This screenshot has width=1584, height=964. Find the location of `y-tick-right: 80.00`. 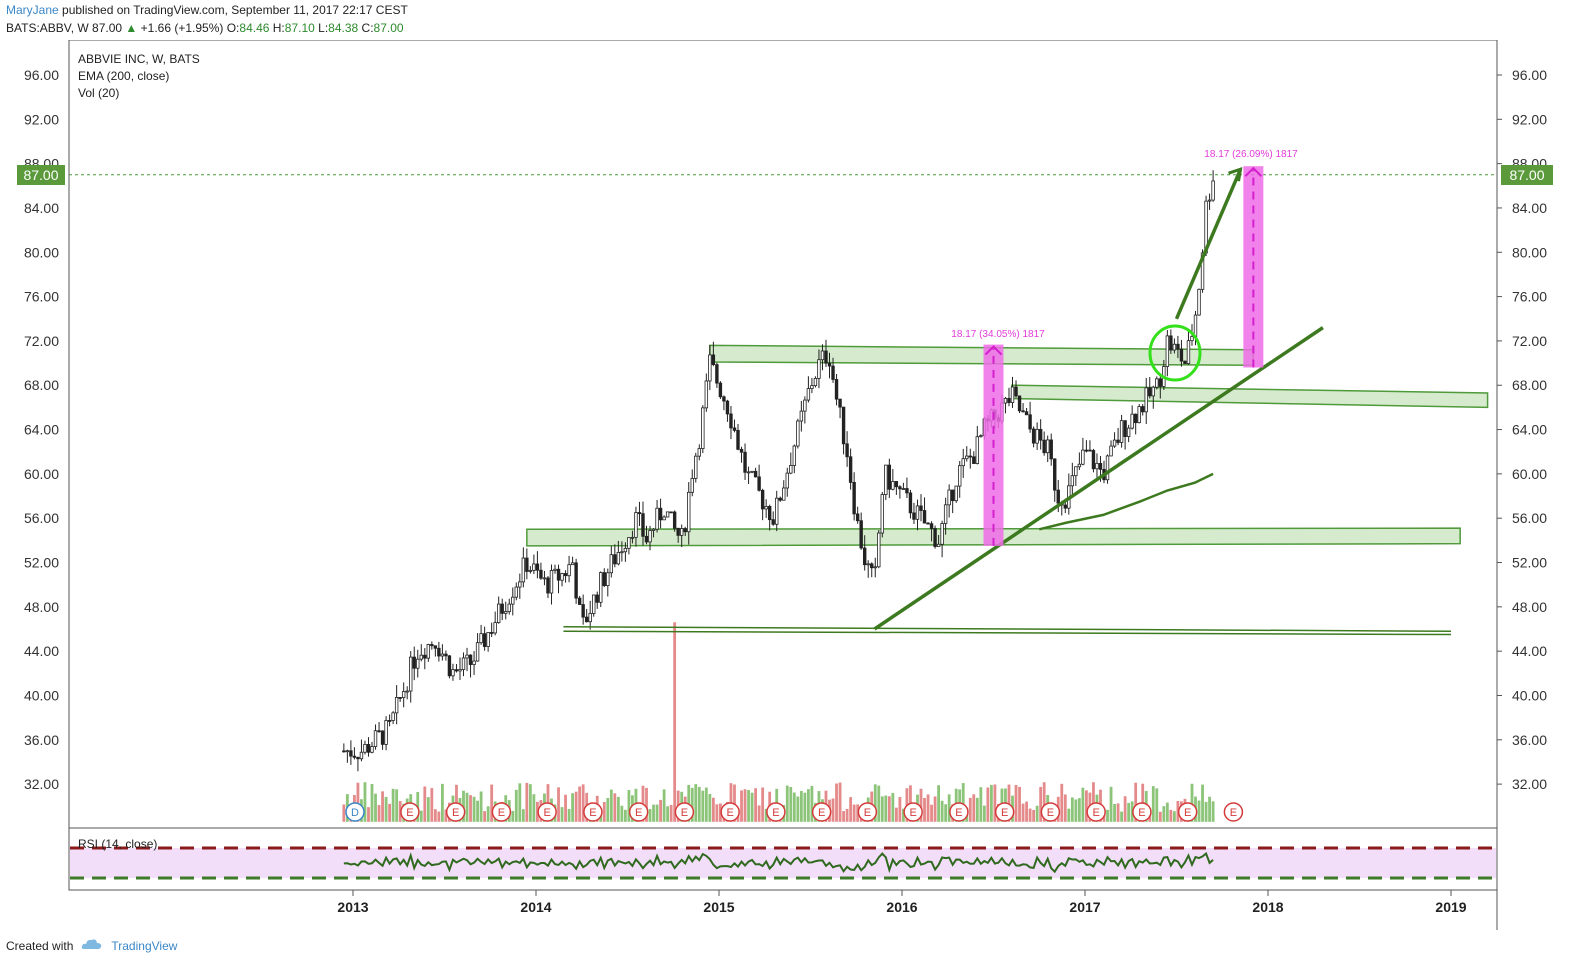

y-tick-right: 80.00 is located at coordinates (1529, 252).